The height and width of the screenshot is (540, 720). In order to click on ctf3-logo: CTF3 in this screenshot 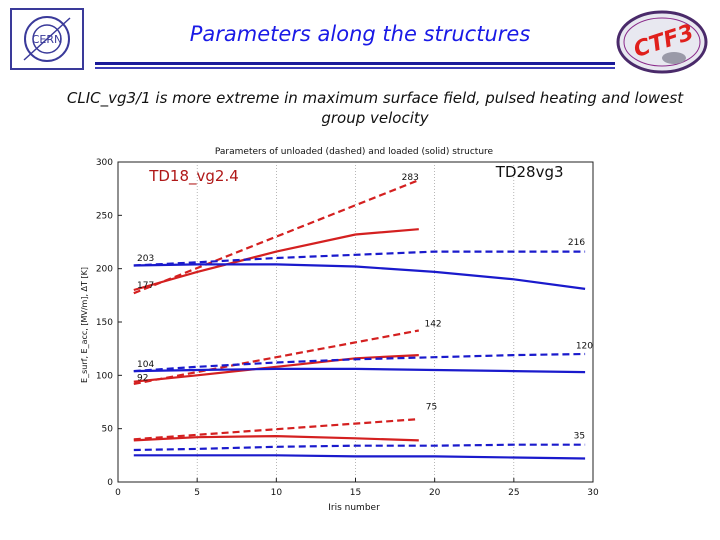, I will do `click(662, 42)`.